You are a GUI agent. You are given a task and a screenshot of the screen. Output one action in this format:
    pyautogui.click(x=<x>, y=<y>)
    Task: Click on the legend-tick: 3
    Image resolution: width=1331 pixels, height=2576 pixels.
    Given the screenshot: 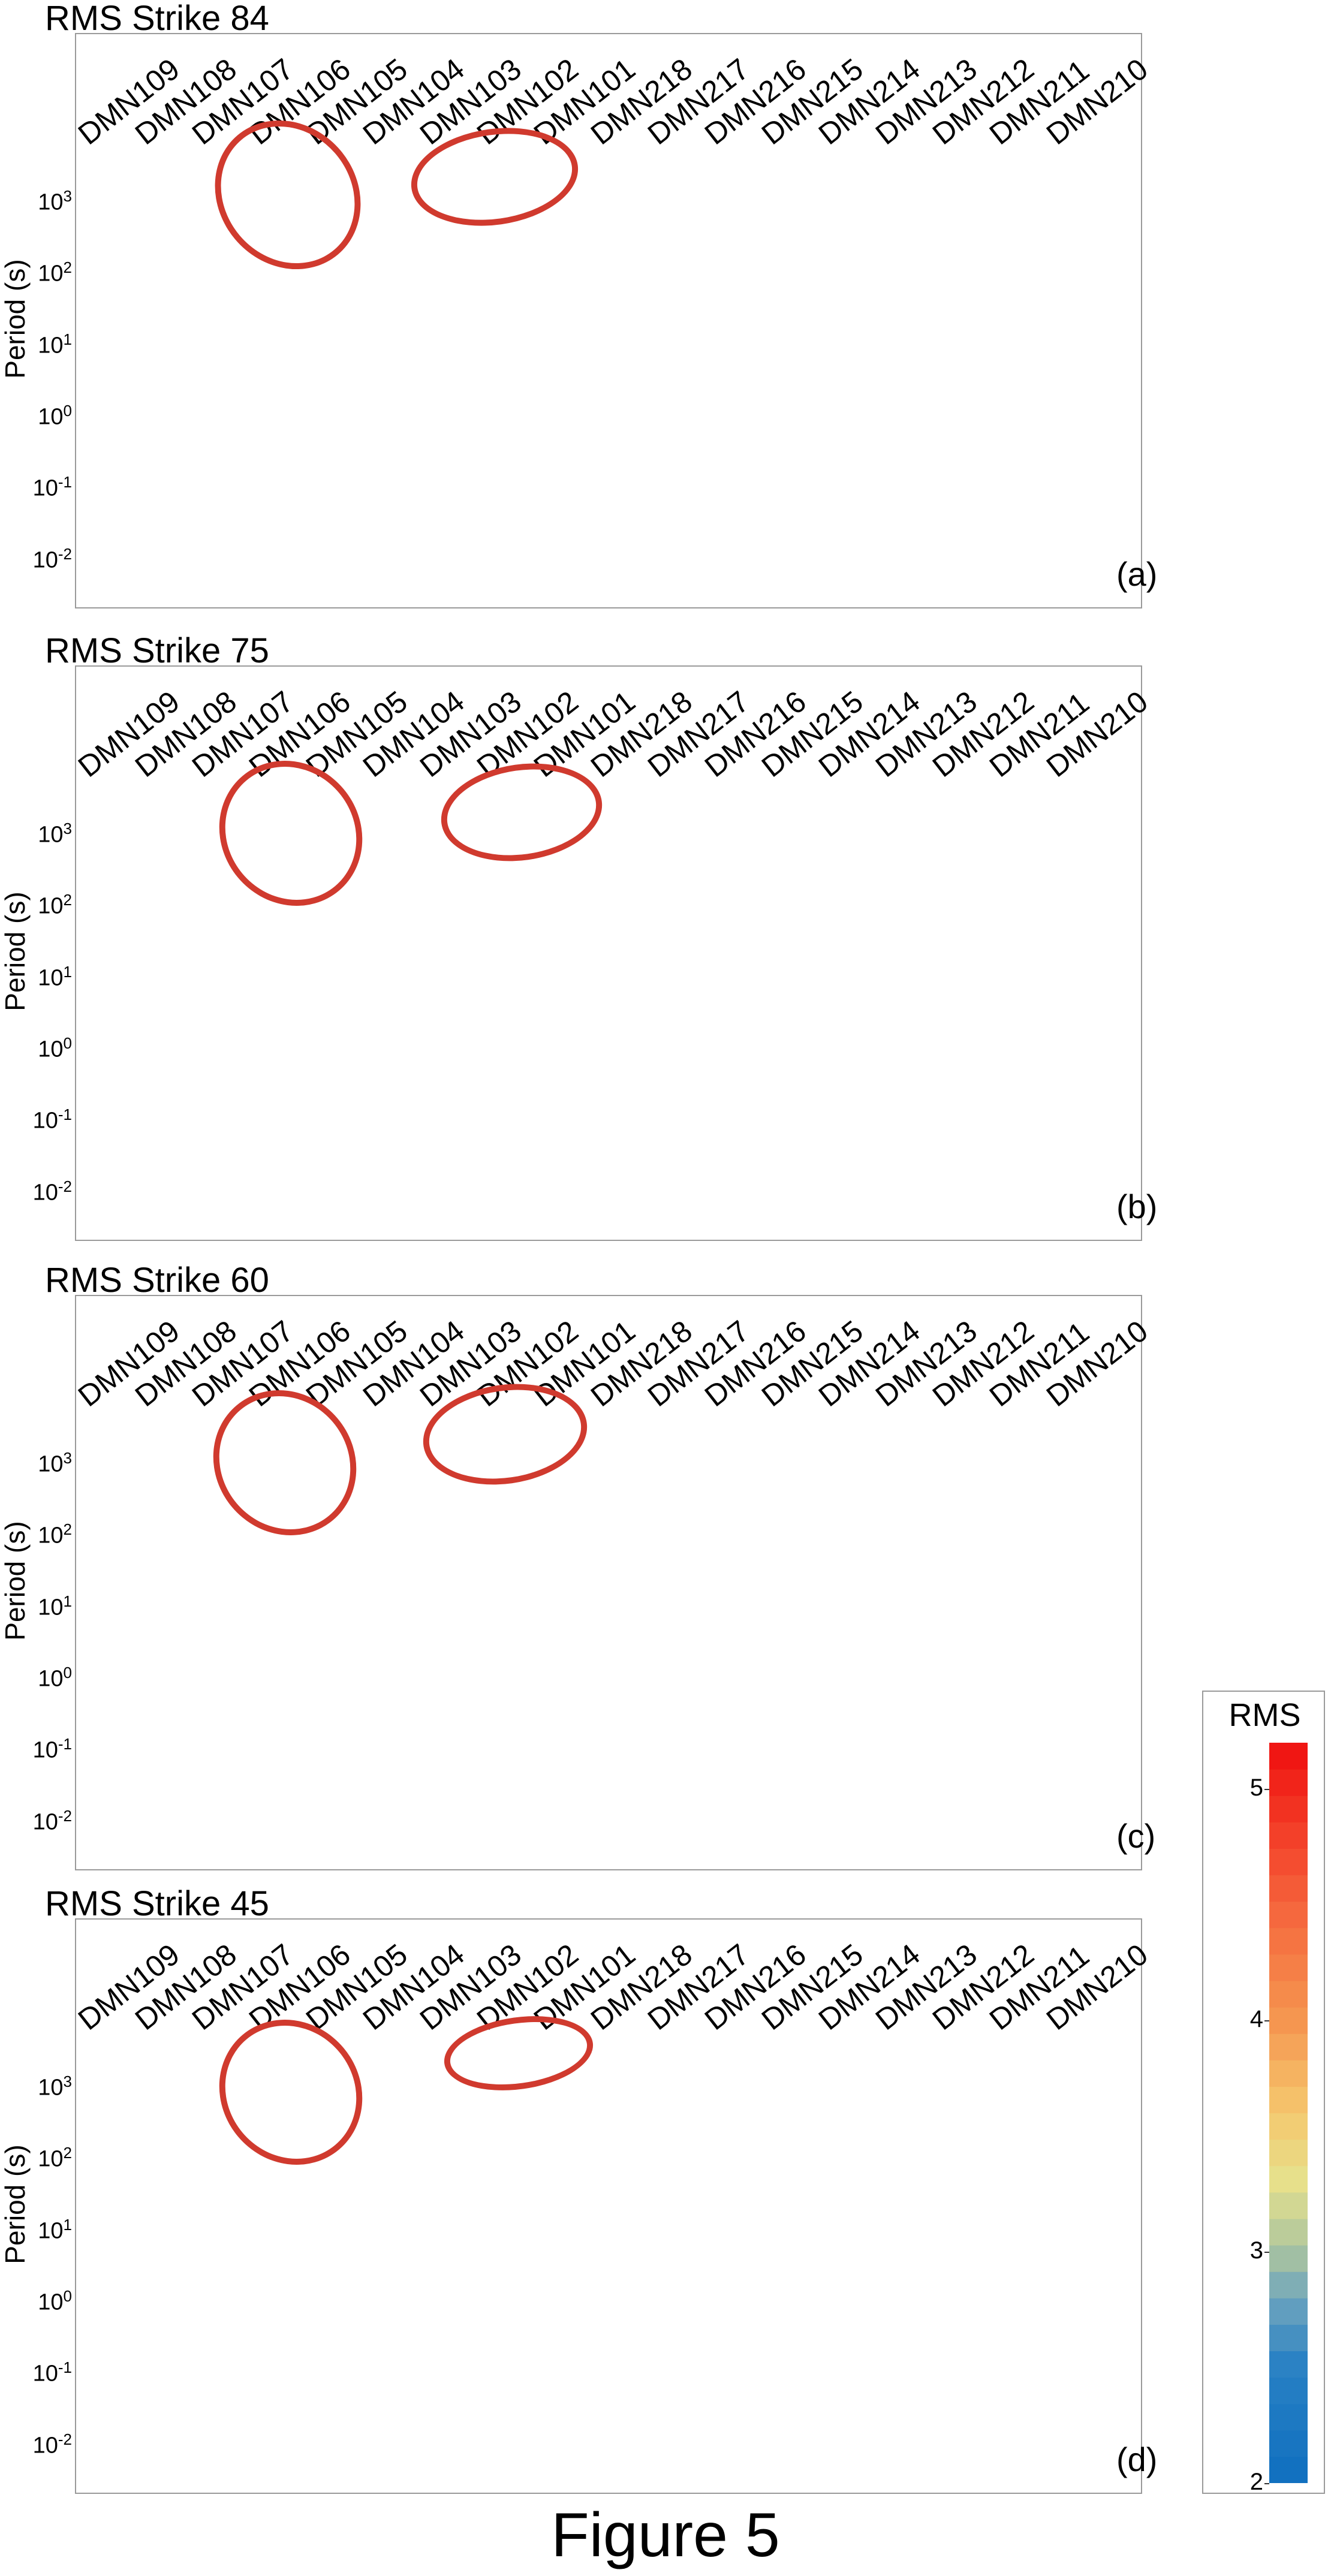 What is the action you would take?
    pyautogui.click(x=1256, y=2250)
    